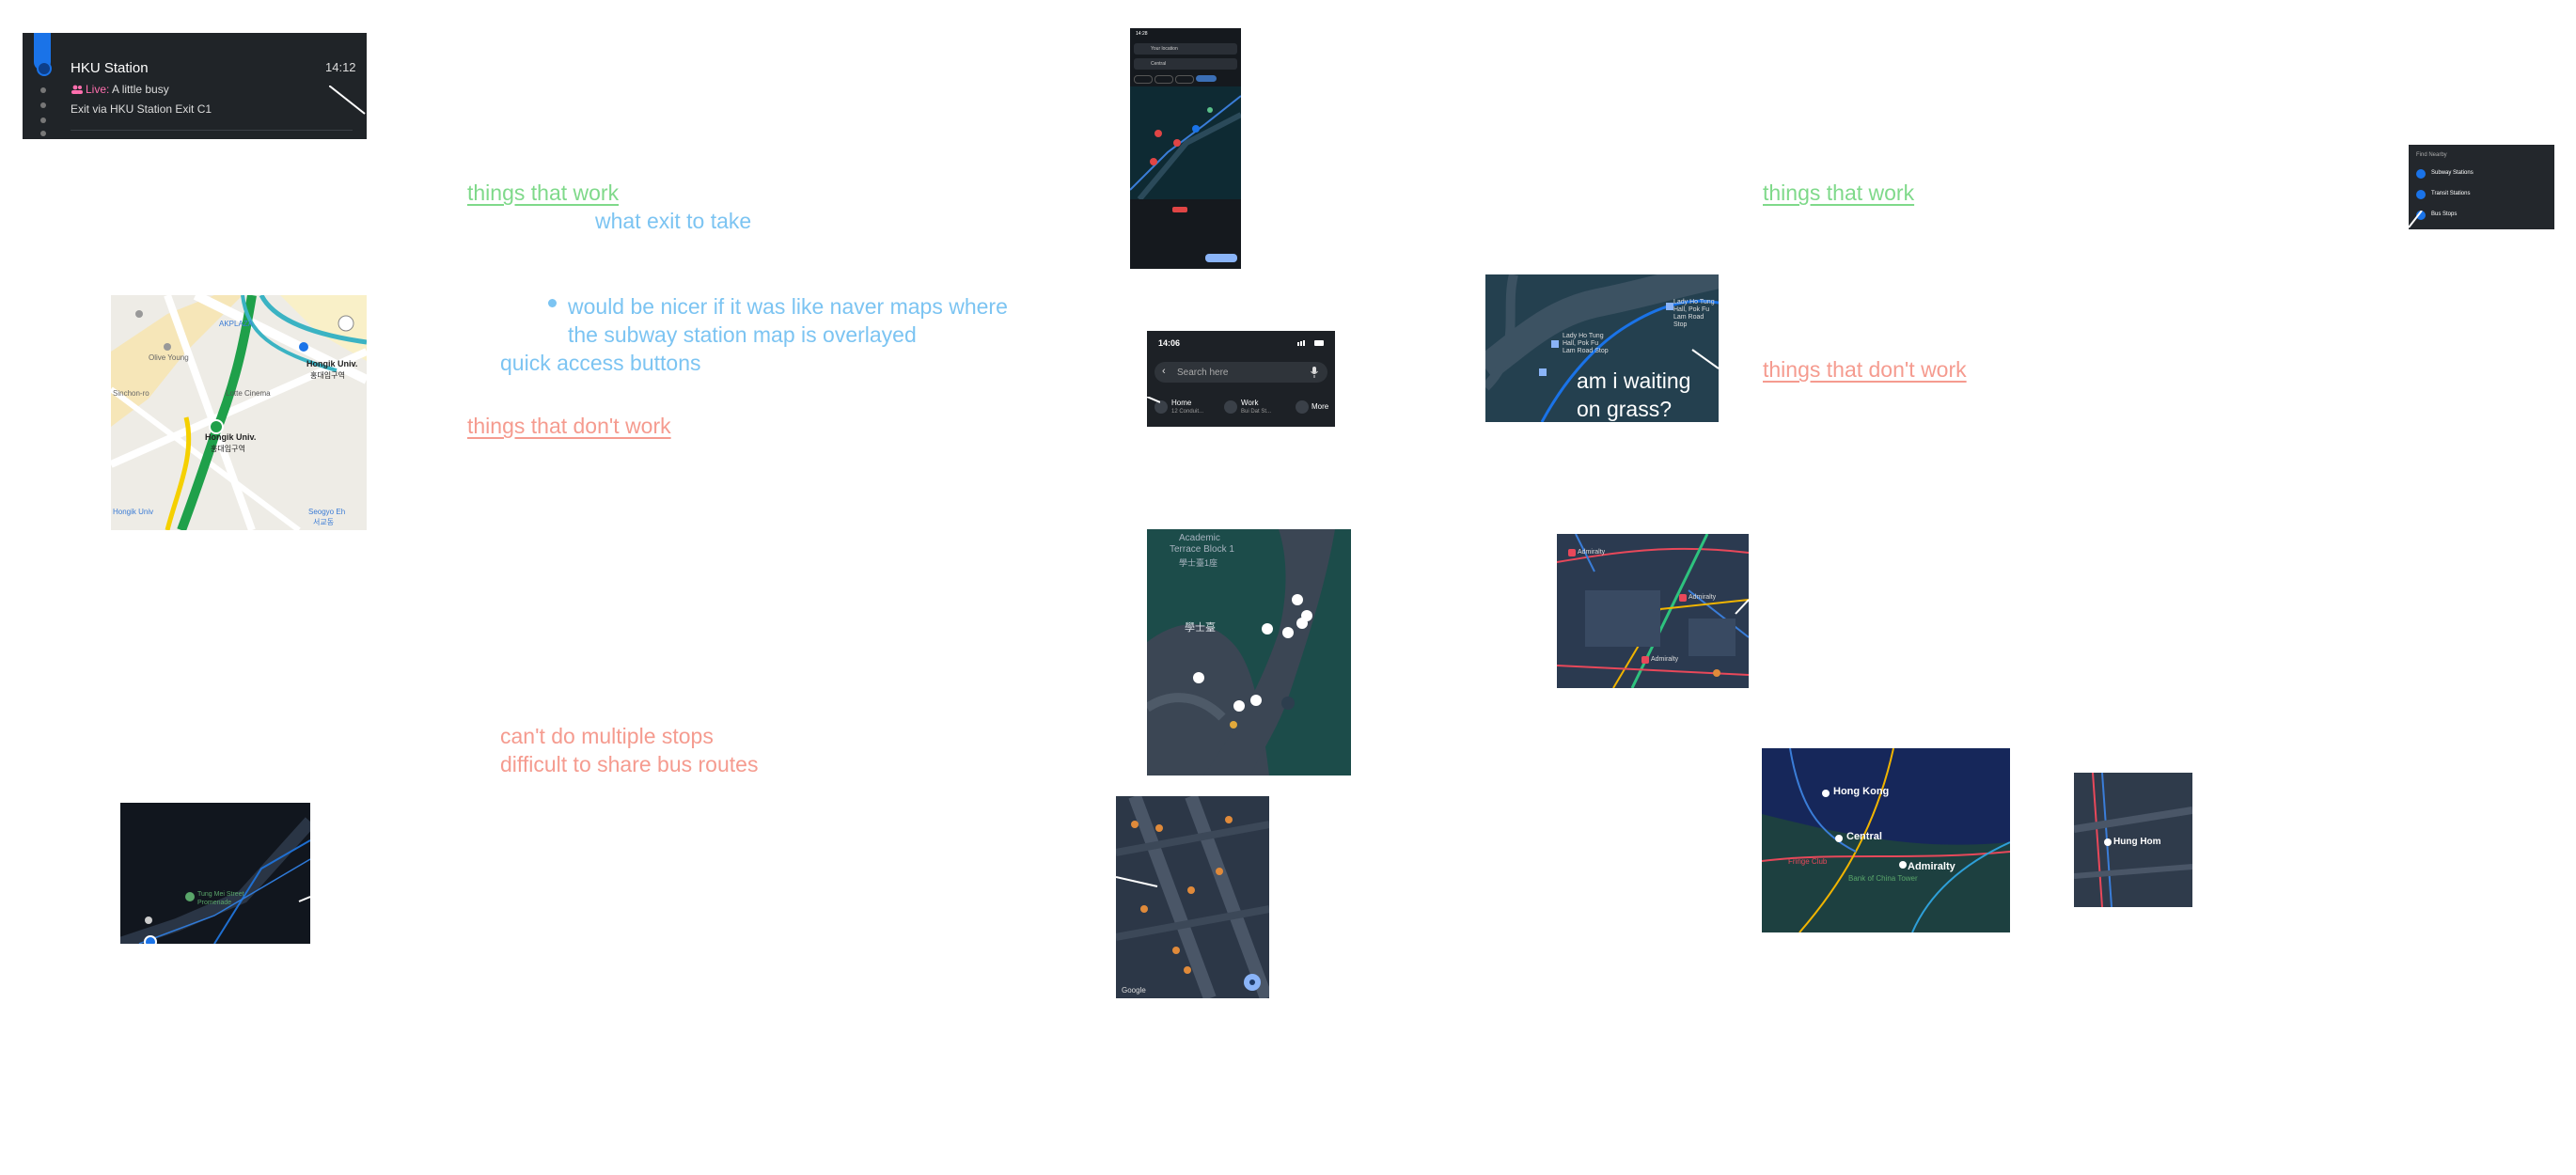 The height and width of the screenshot is (1175, 2576). I want to click on map-label: Promenade, so click(215, 903).